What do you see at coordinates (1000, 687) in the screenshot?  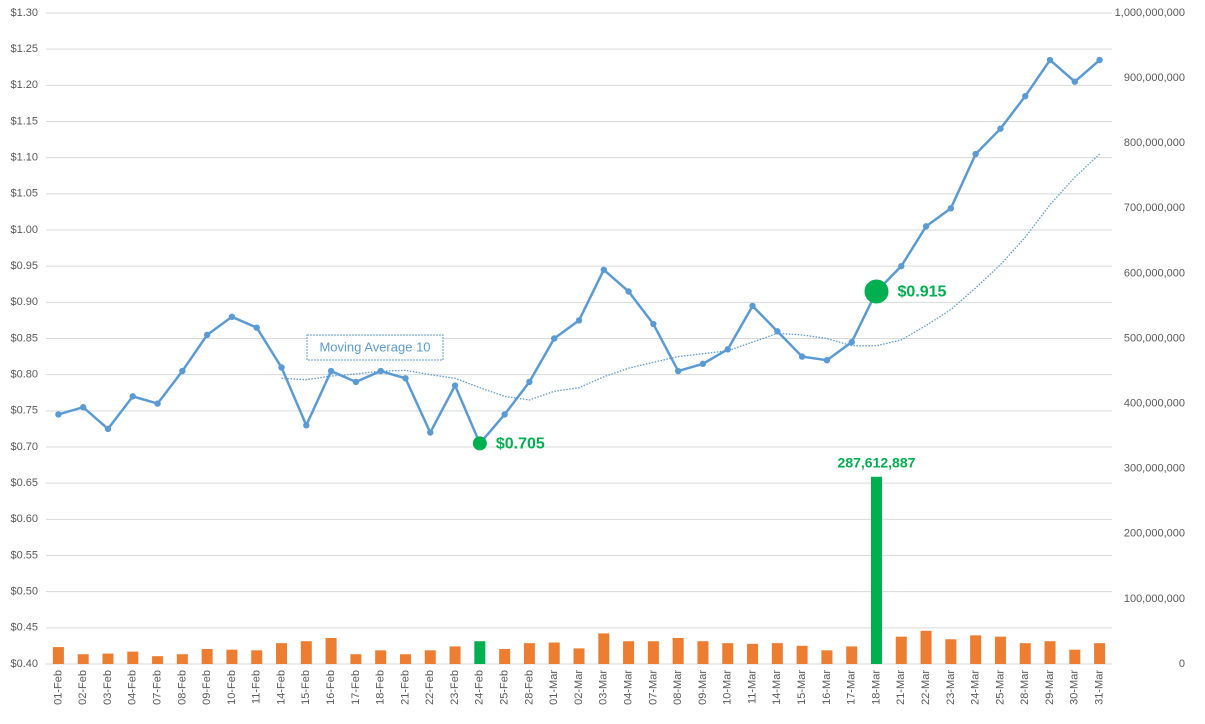 I see `x-tick-label: 25-Mar` at bounding box center [1000, 687].